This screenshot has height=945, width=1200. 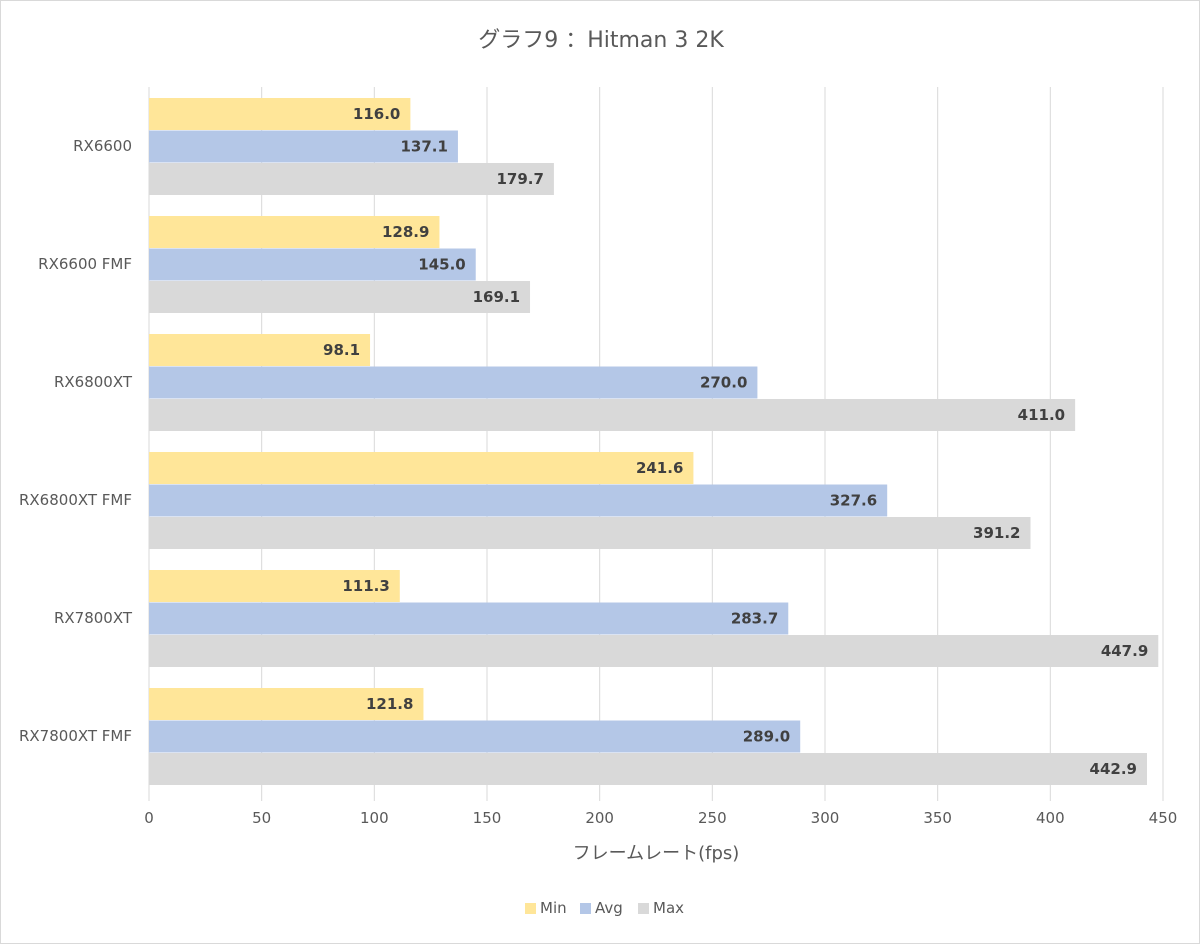 What do you see at coordinates (660, 818) in the screenshot?
I see `x-tick-labels: 0 50 100 150 200 250 300 350 400 450` at bounding box center [660, 818].